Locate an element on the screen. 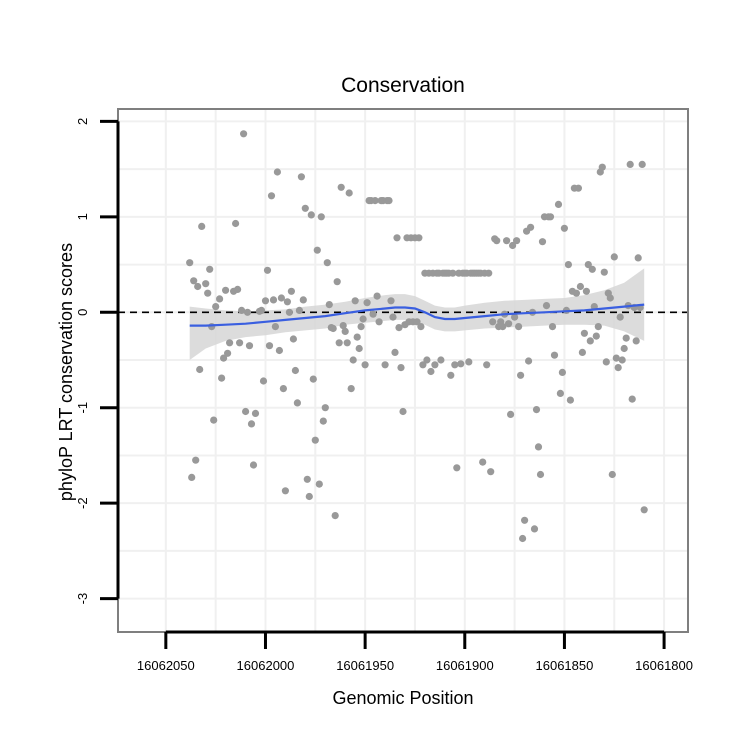 This screenshot has width=750, height=750. x-tick-label: 16062000 is located at coordinates (266, 665).